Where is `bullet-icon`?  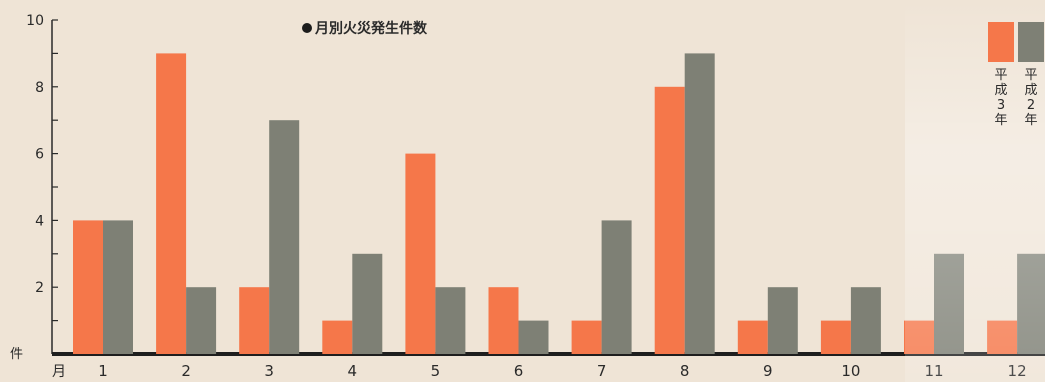 bullet-icon is located at coordinates (307, 28).